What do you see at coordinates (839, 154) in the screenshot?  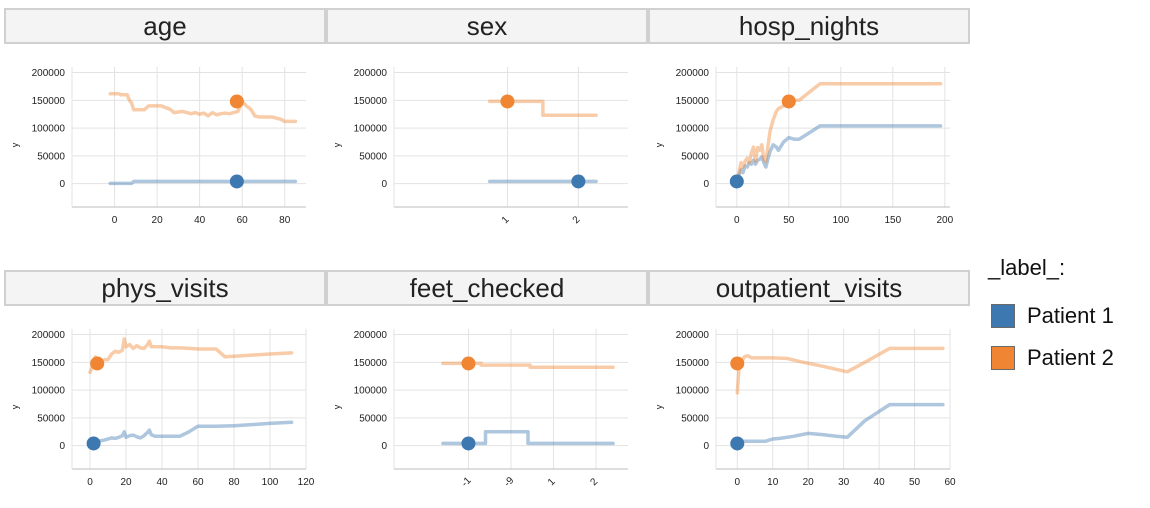 I see `series-line-patient-1-hosp-nights` at bounding box center [839, 154].